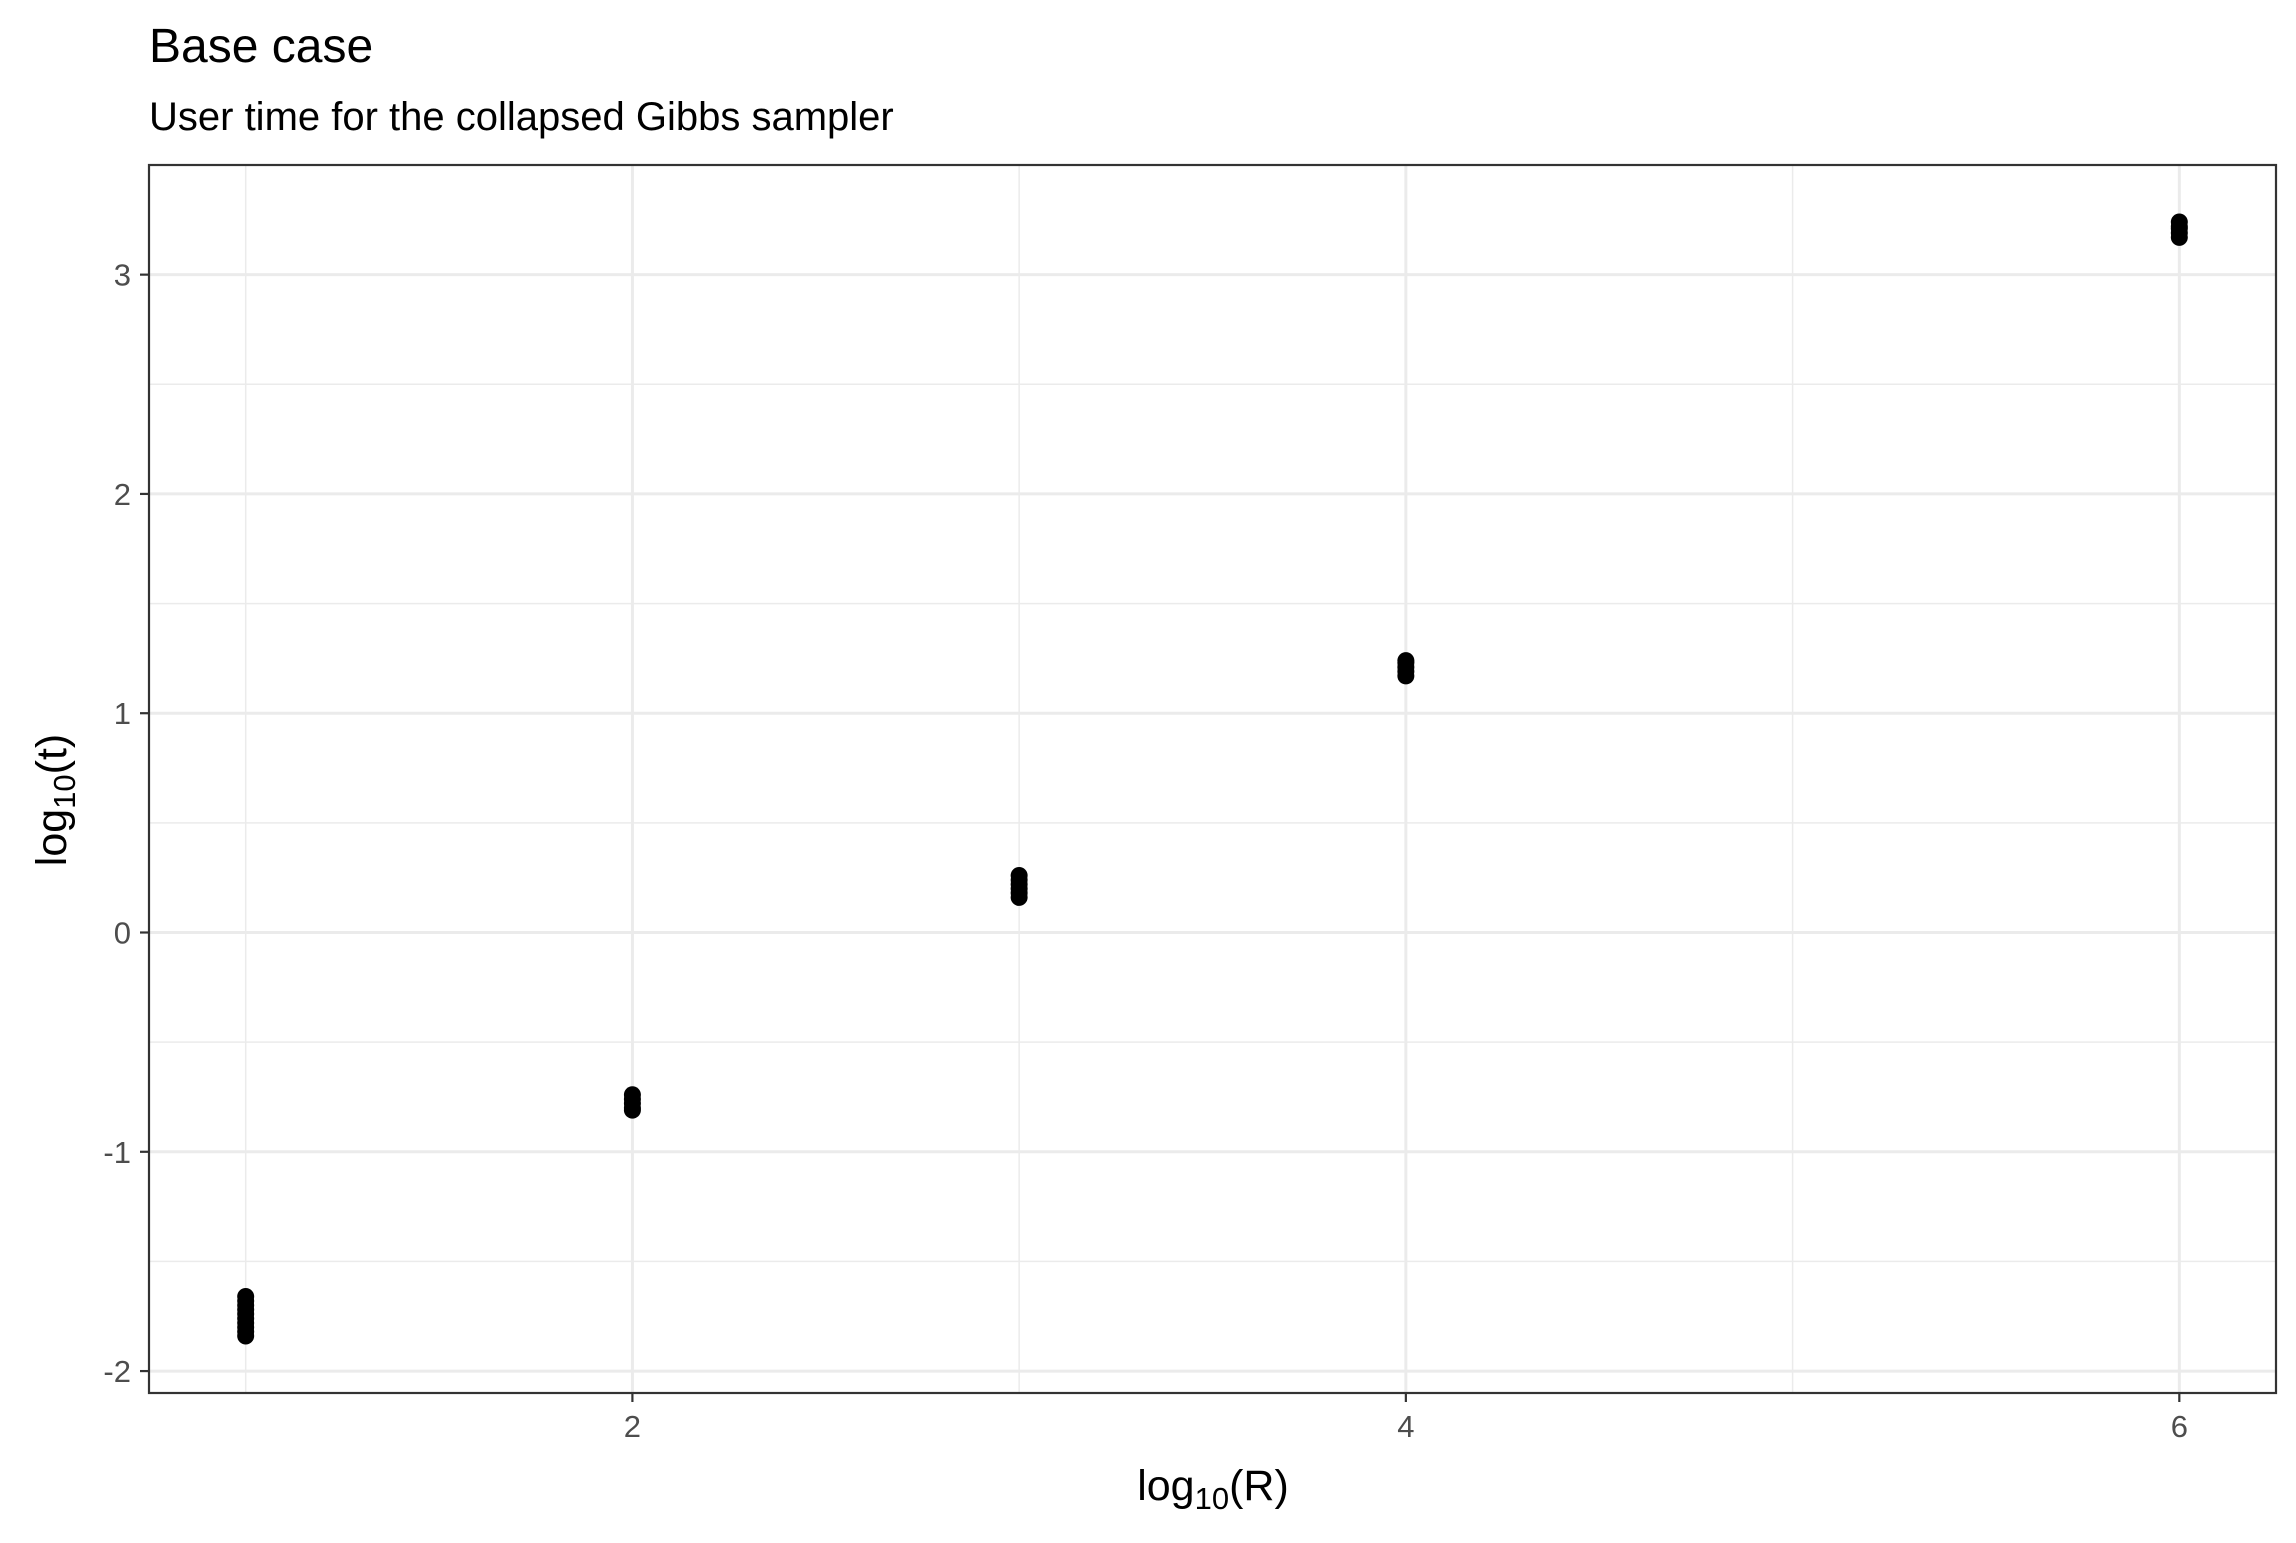 Image resolution: width=2296 pixels, height=1543 pixels. What do you see at coordinates (122, 494) in the screenshot?
I see `y-tick-label-4: 2` at bounding box center [122, 494].